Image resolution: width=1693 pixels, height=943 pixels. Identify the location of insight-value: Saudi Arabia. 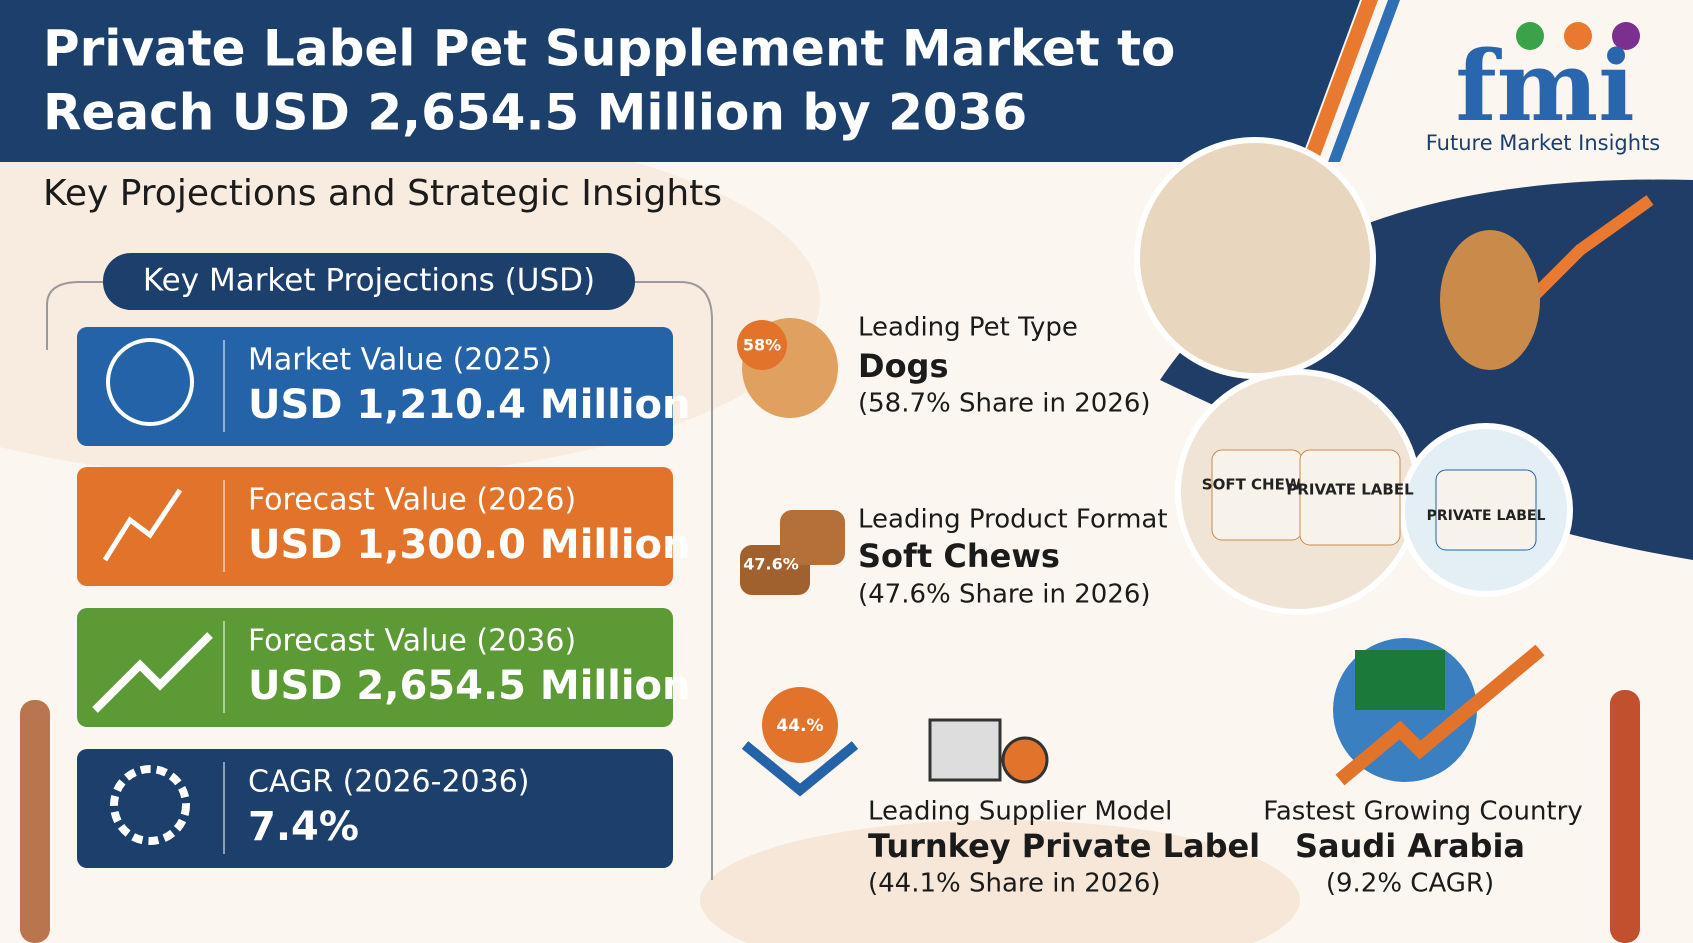
(1410, 846).